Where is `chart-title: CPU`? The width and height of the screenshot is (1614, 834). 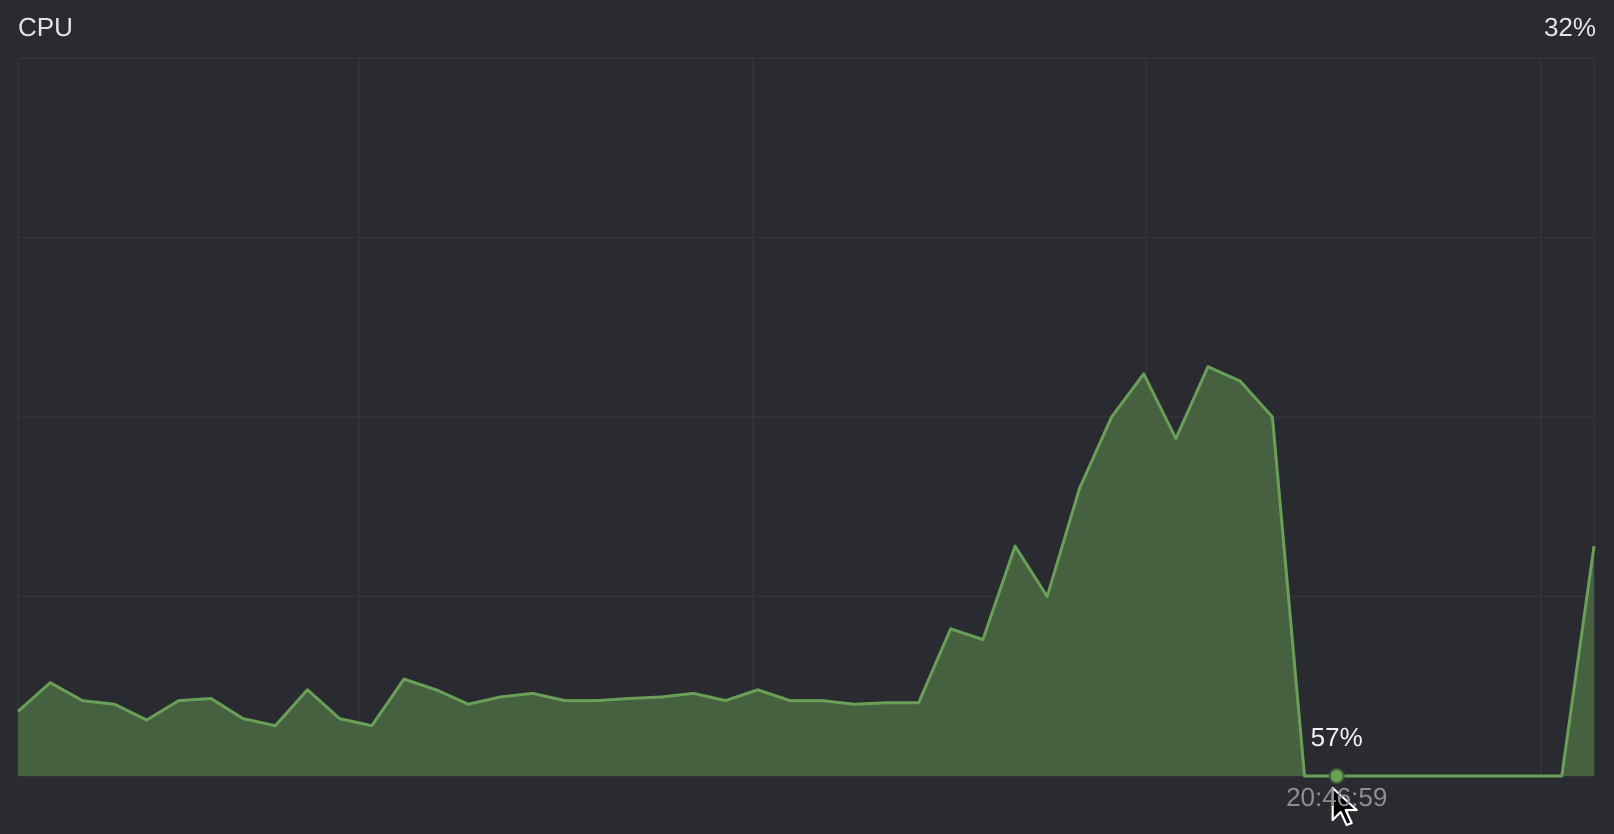
chart-title: CPU is located at coordinates (45, 27).